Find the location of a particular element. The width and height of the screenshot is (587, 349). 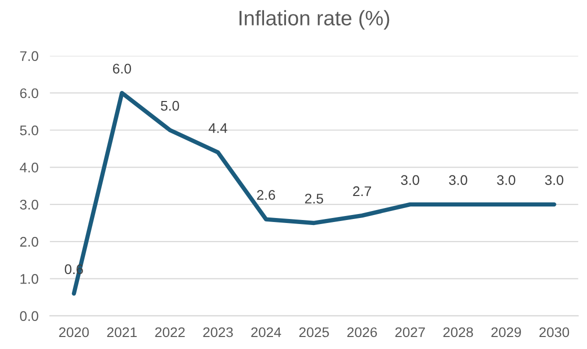

data-label: 6.0 is located at coordinates (122, 69).